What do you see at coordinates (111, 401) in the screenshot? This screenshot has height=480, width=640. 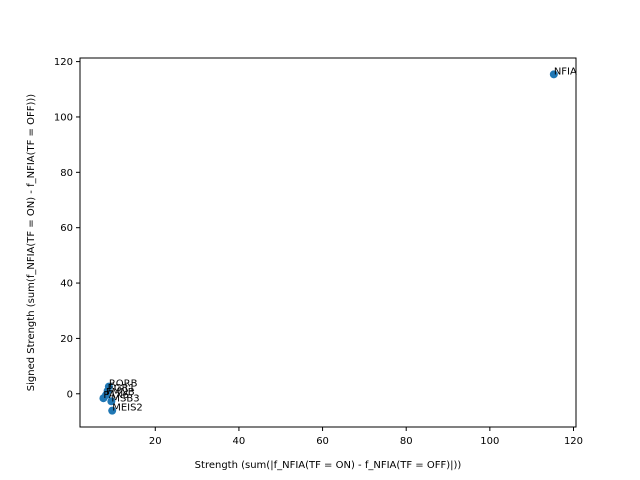 I see `scatter-point-msb3` at bounding box center [111, 401].